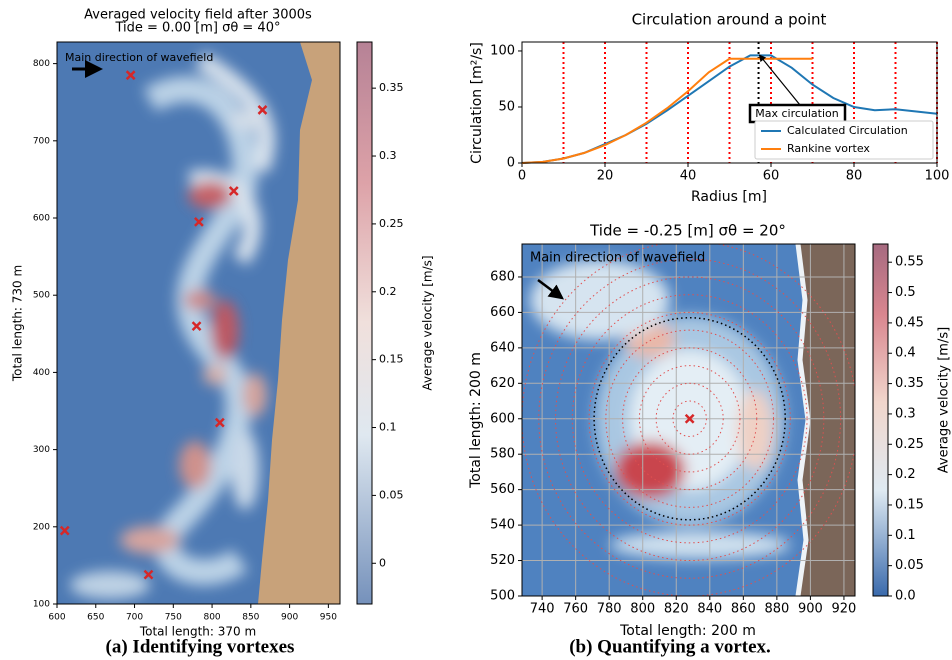  Describe the element at coordinates (391, 359) in the screenshot. I see `colorbar-tick-label: 0.15` at that location.